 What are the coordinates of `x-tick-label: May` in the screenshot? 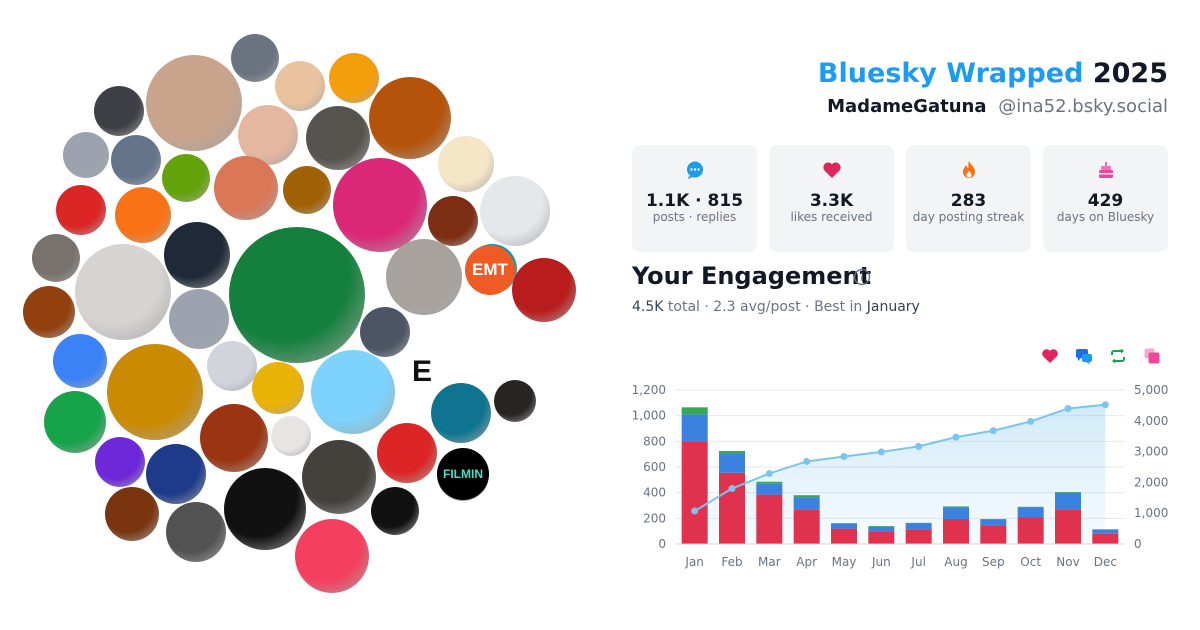 It's located at (844, 562).